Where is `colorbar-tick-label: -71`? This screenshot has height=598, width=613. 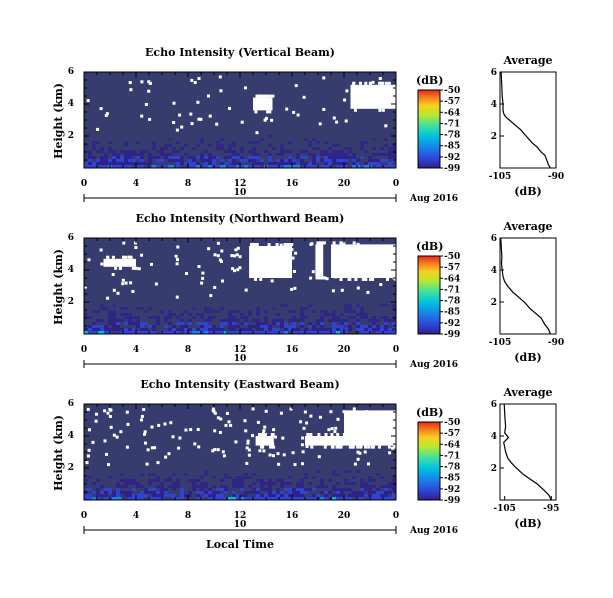 colorbar-tick-label: -71 is located at coordinates (452, 456).